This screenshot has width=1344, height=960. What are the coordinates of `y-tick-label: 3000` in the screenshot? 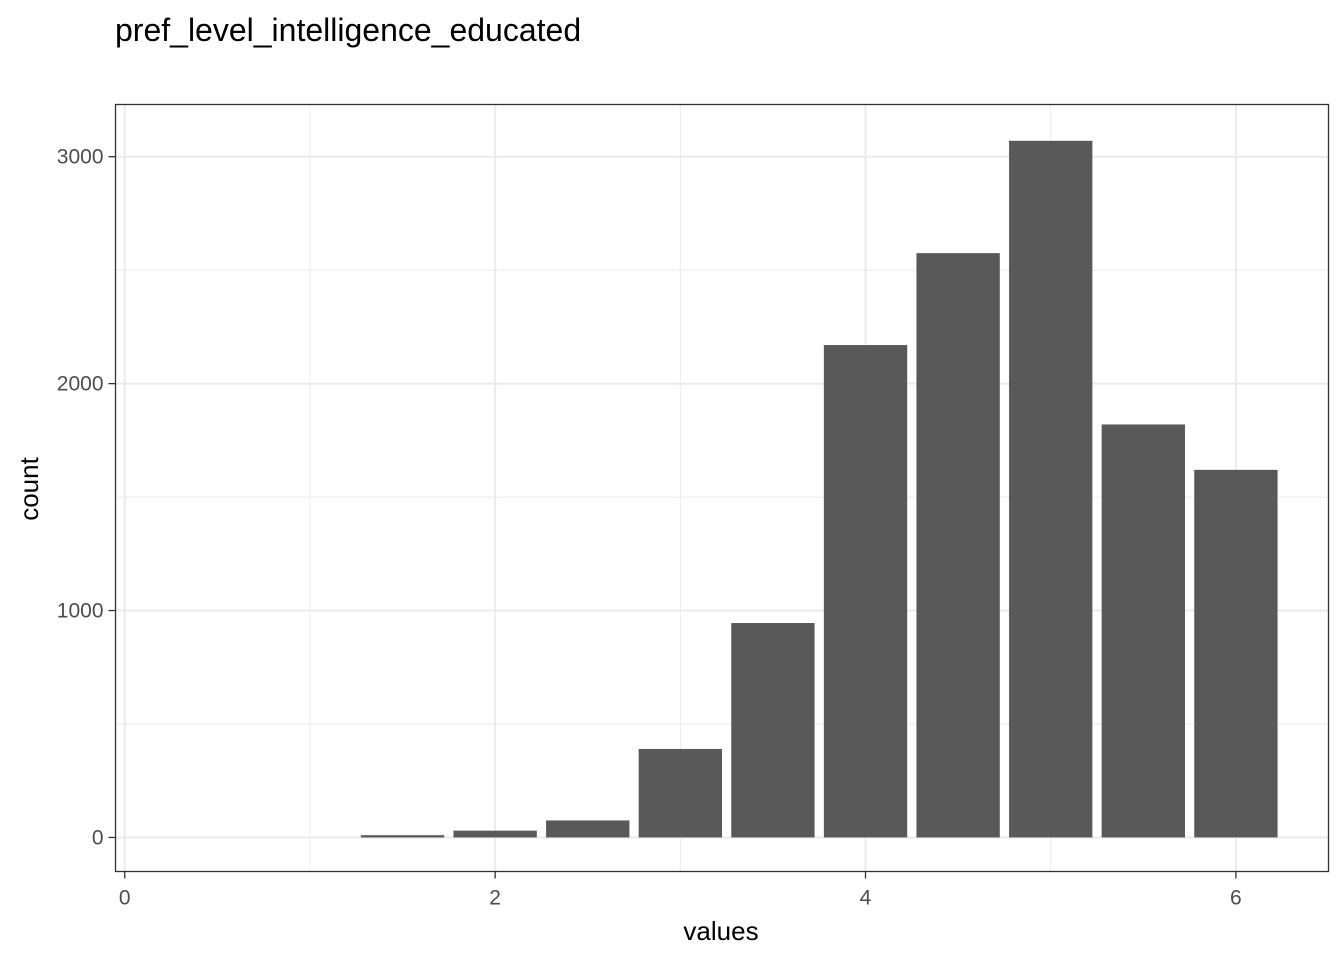 It's located at (80, 157).